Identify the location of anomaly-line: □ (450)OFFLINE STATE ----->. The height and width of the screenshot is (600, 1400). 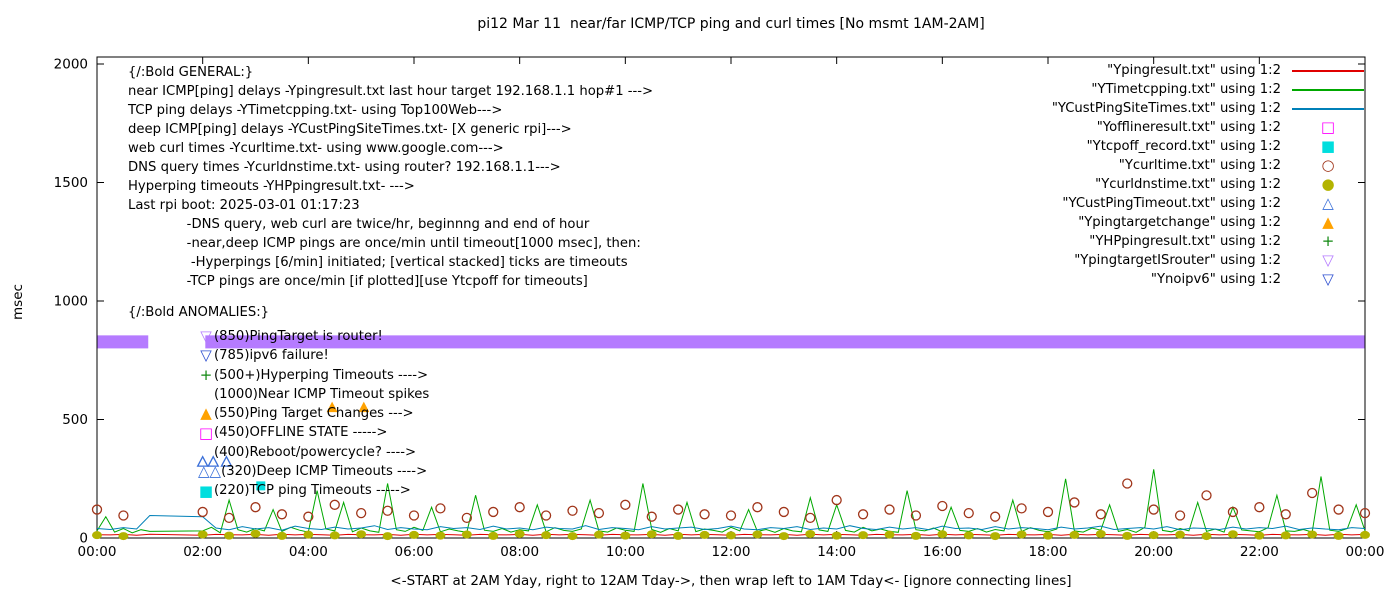
(313, 432).